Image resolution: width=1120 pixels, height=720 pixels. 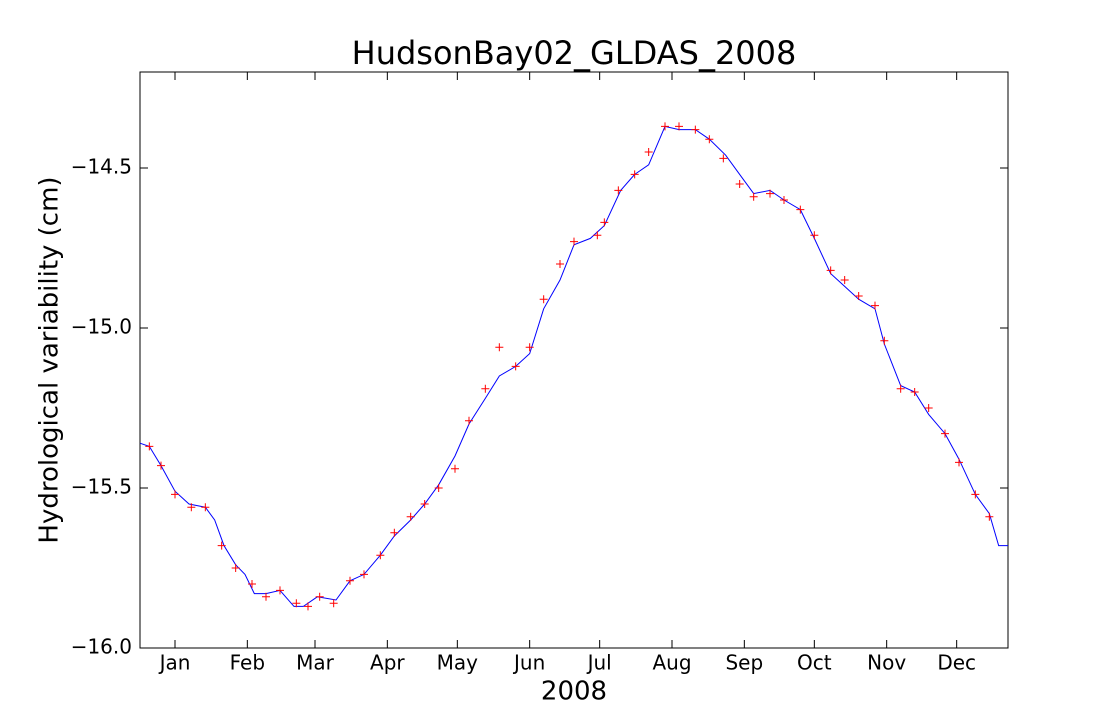 What do you see at coordinates (101, 647) in the screenshot?
I see `y-tick-label: −16.0` at bounding box center [101, 647].